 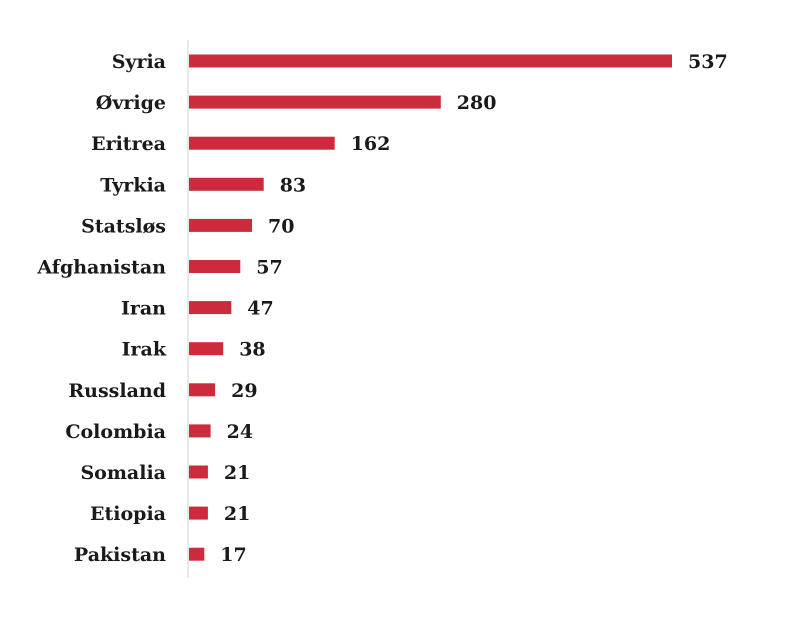 What do you see at coordinates (143, 309) in the screenshot?
I see `category-label-6: Iran` at bounding box center [143, 309].